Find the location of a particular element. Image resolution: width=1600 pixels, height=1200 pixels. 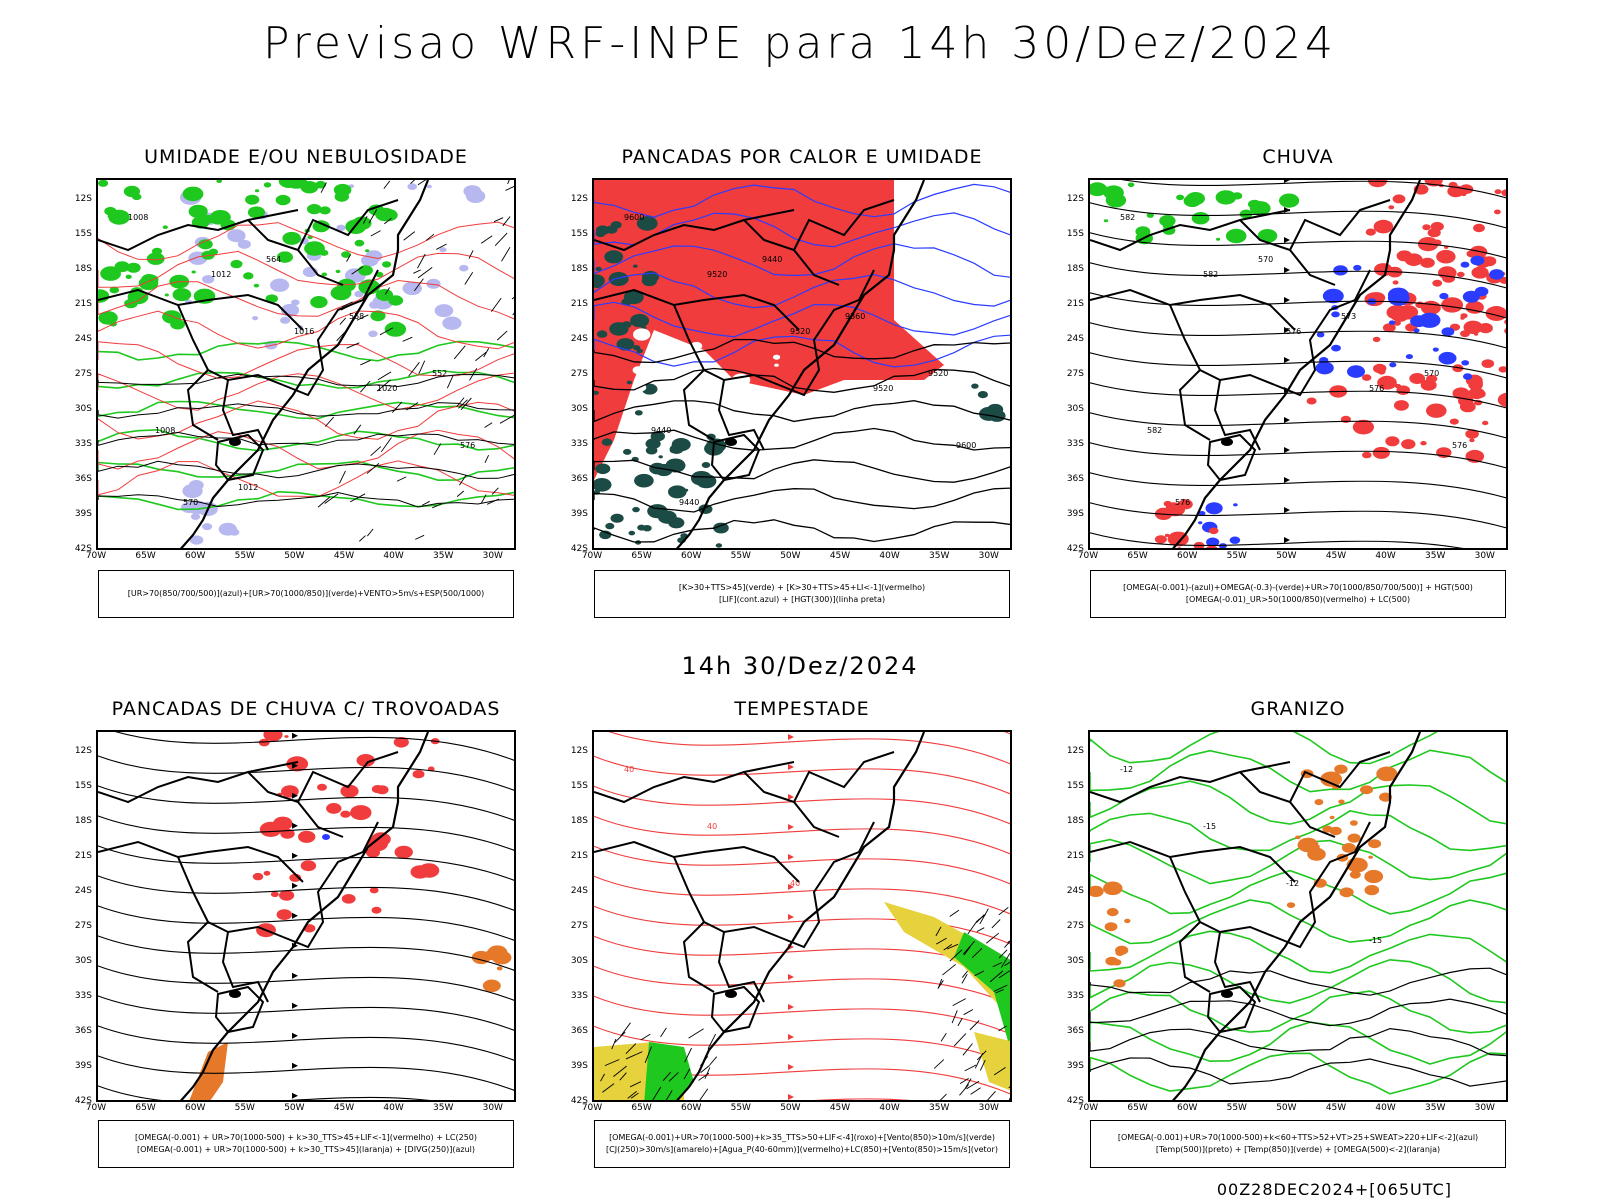

contour-label: 40 is located at coordinates (795, 883).